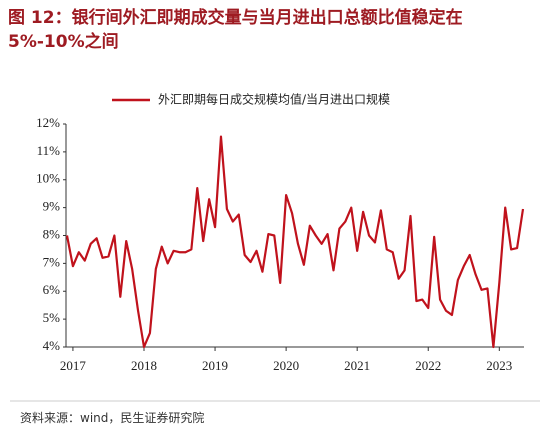 The image size is (550, 437). I want to click on y-tick-label: 6%, so click(52, 289).